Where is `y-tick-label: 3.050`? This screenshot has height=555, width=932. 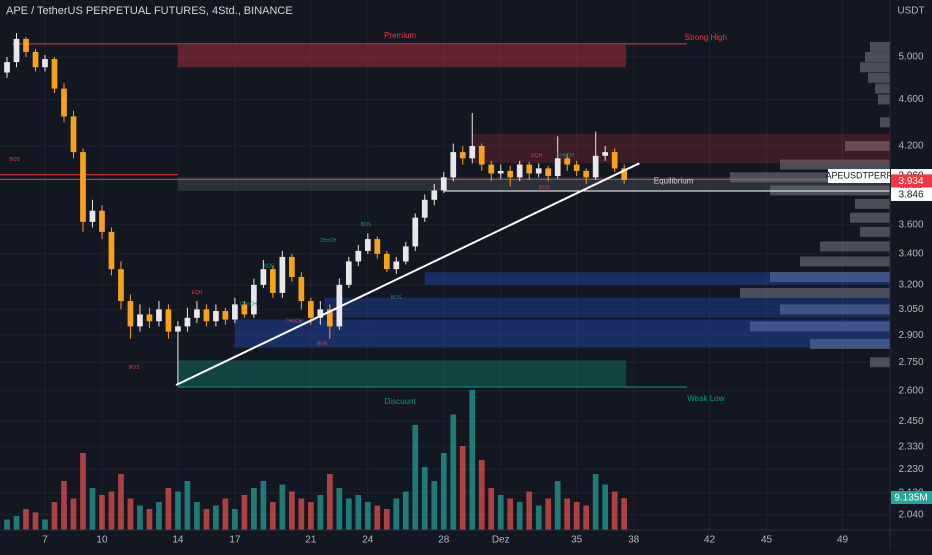 y-tick-label: 3.050 is located at coordinates (910, 309).